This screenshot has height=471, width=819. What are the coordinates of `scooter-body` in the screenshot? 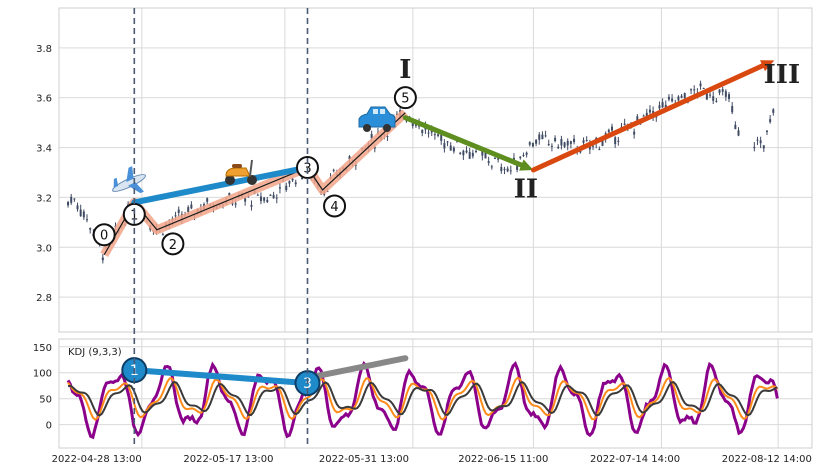 It's located at (238, 172).